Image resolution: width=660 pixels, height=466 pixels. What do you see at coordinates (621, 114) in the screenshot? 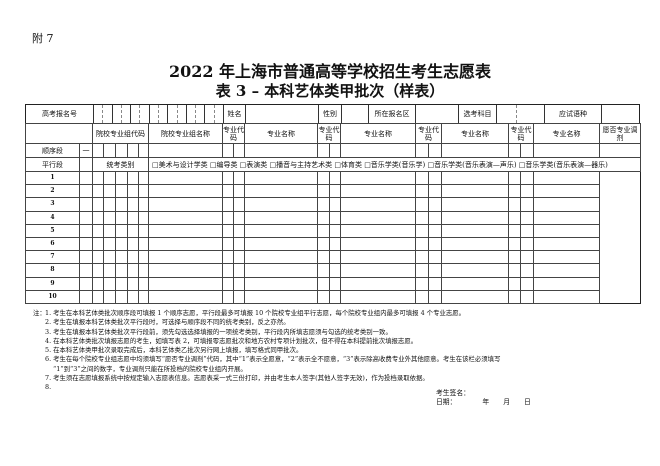
I see `language-field` at bounding box center [621, 114].